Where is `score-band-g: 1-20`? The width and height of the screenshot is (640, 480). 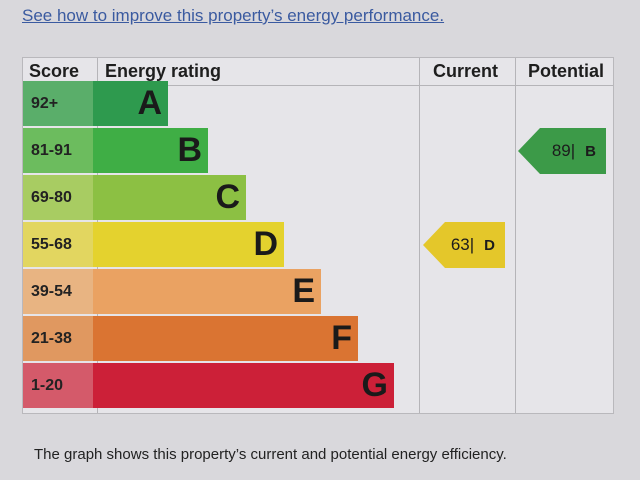
score-band-g: 1-20 is located at coordinates (60, 385).